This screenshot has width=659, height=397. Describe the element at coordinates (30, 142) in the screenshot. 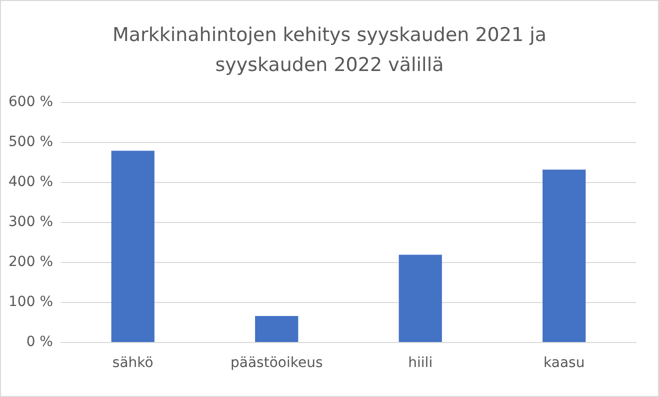

I see `y-tick-label: 500 %` at that location.